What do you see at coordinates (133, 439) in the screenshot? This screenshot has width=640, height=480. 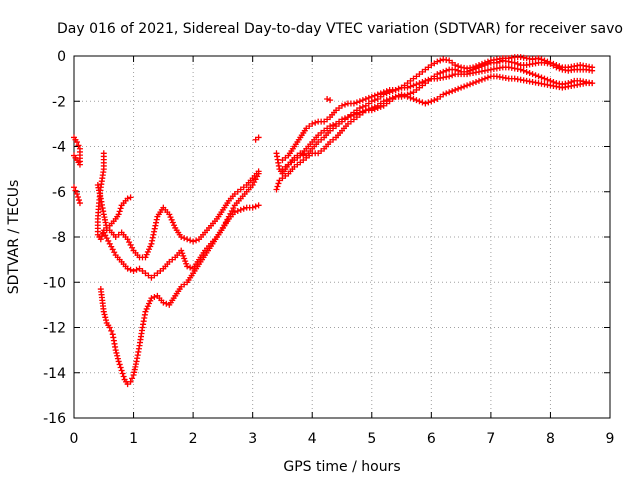 I see `x-tick-label: 1` at bounding box center [133, 439].